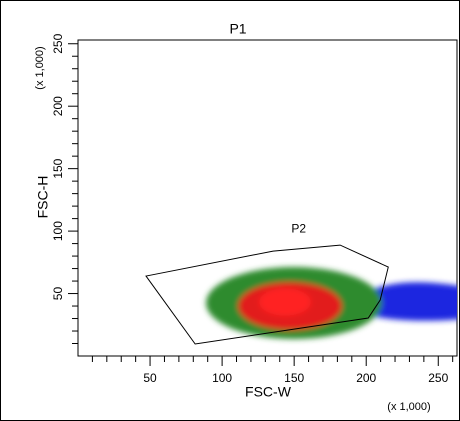 The height and width of the screenshot is (421, 460). I want to click on chart-title: P1, so click(237, 29).